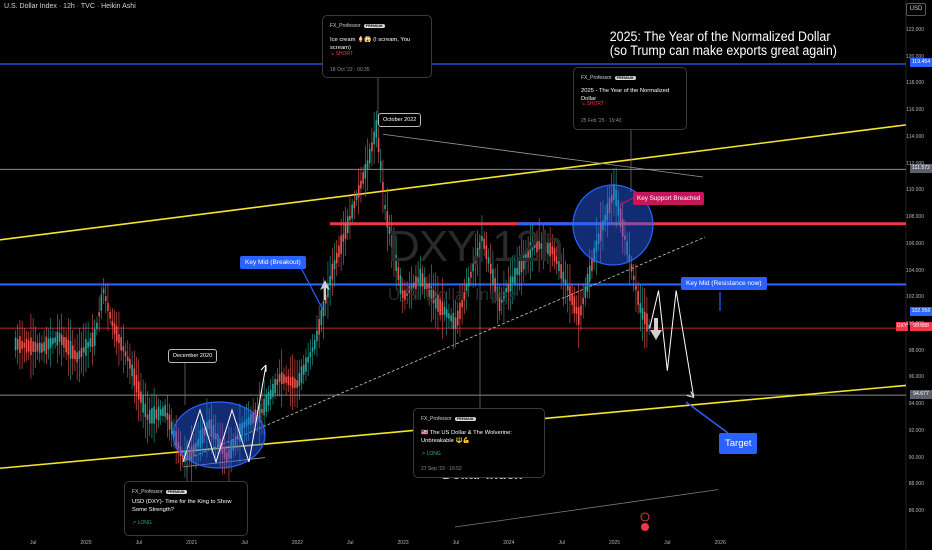 The width and height of the screenshot is (932, 550). I want to click on price-tag-upper-blue: 119.454, so click(921, 62).